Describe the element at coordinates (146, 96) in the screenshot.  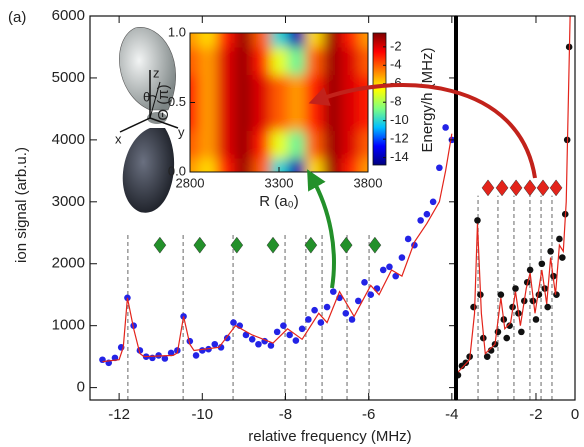
I see `theta-label: θ` at that location.